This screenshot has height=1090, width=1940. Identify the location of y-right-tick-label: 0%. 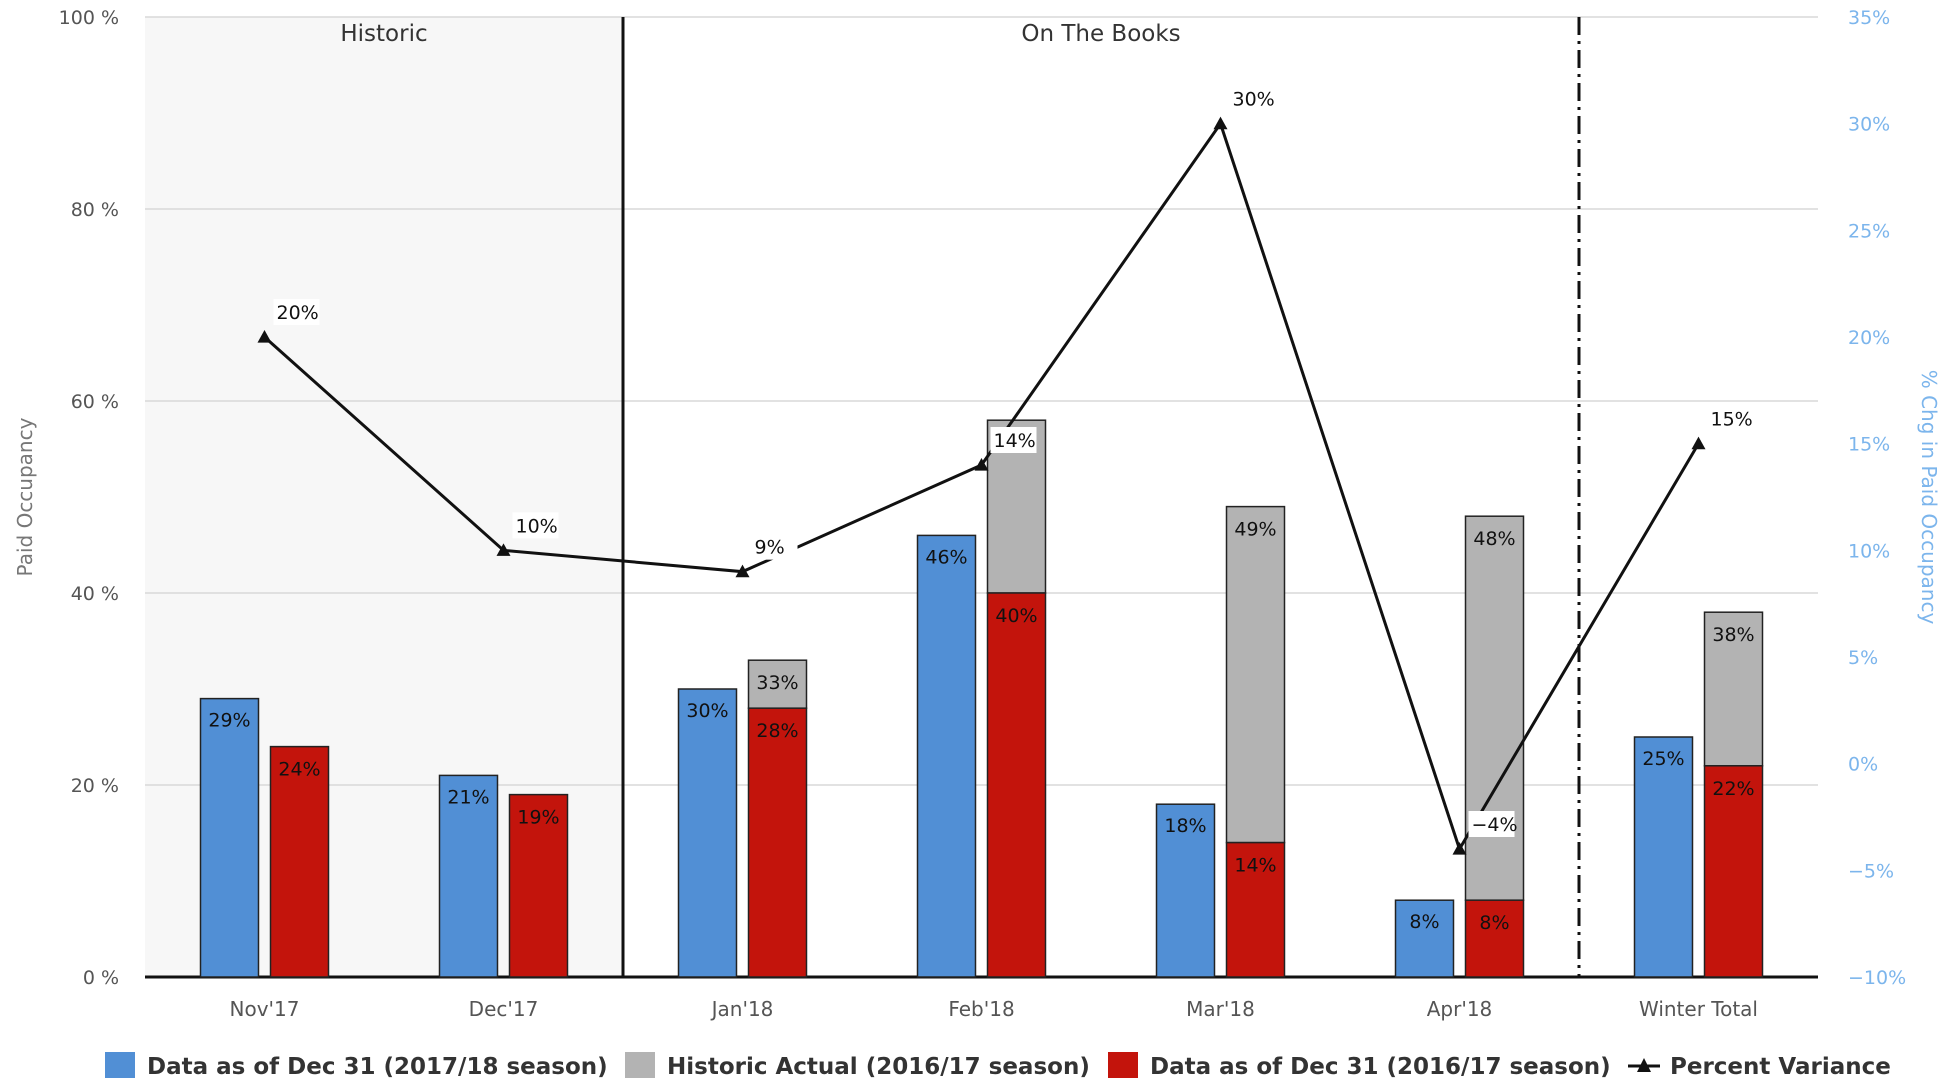
(1863, 765).